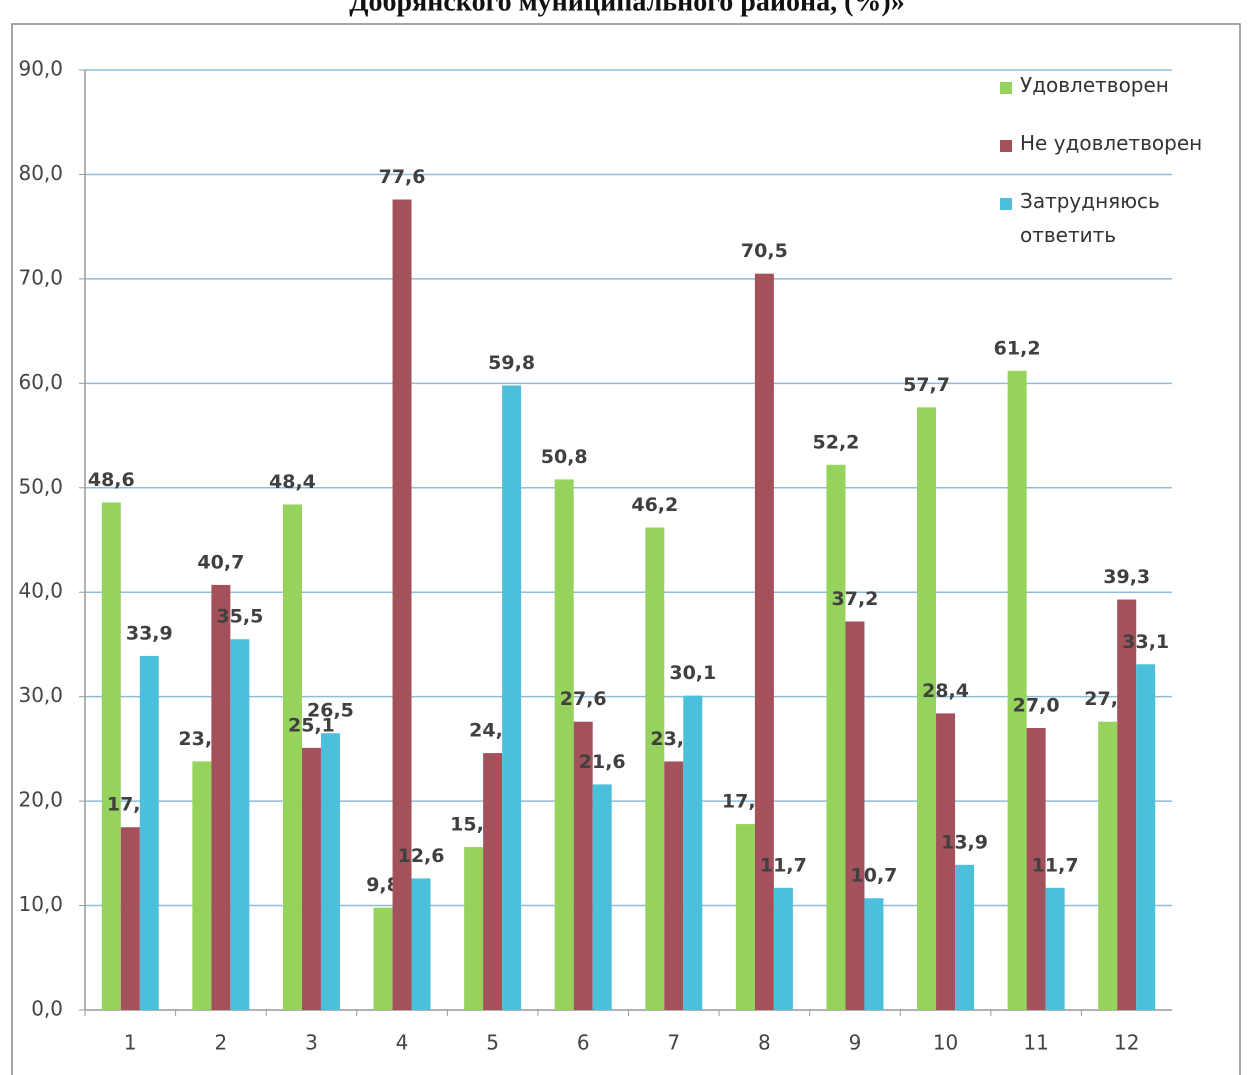  I want to click on value-label: 61,2, so click(1017, 348).